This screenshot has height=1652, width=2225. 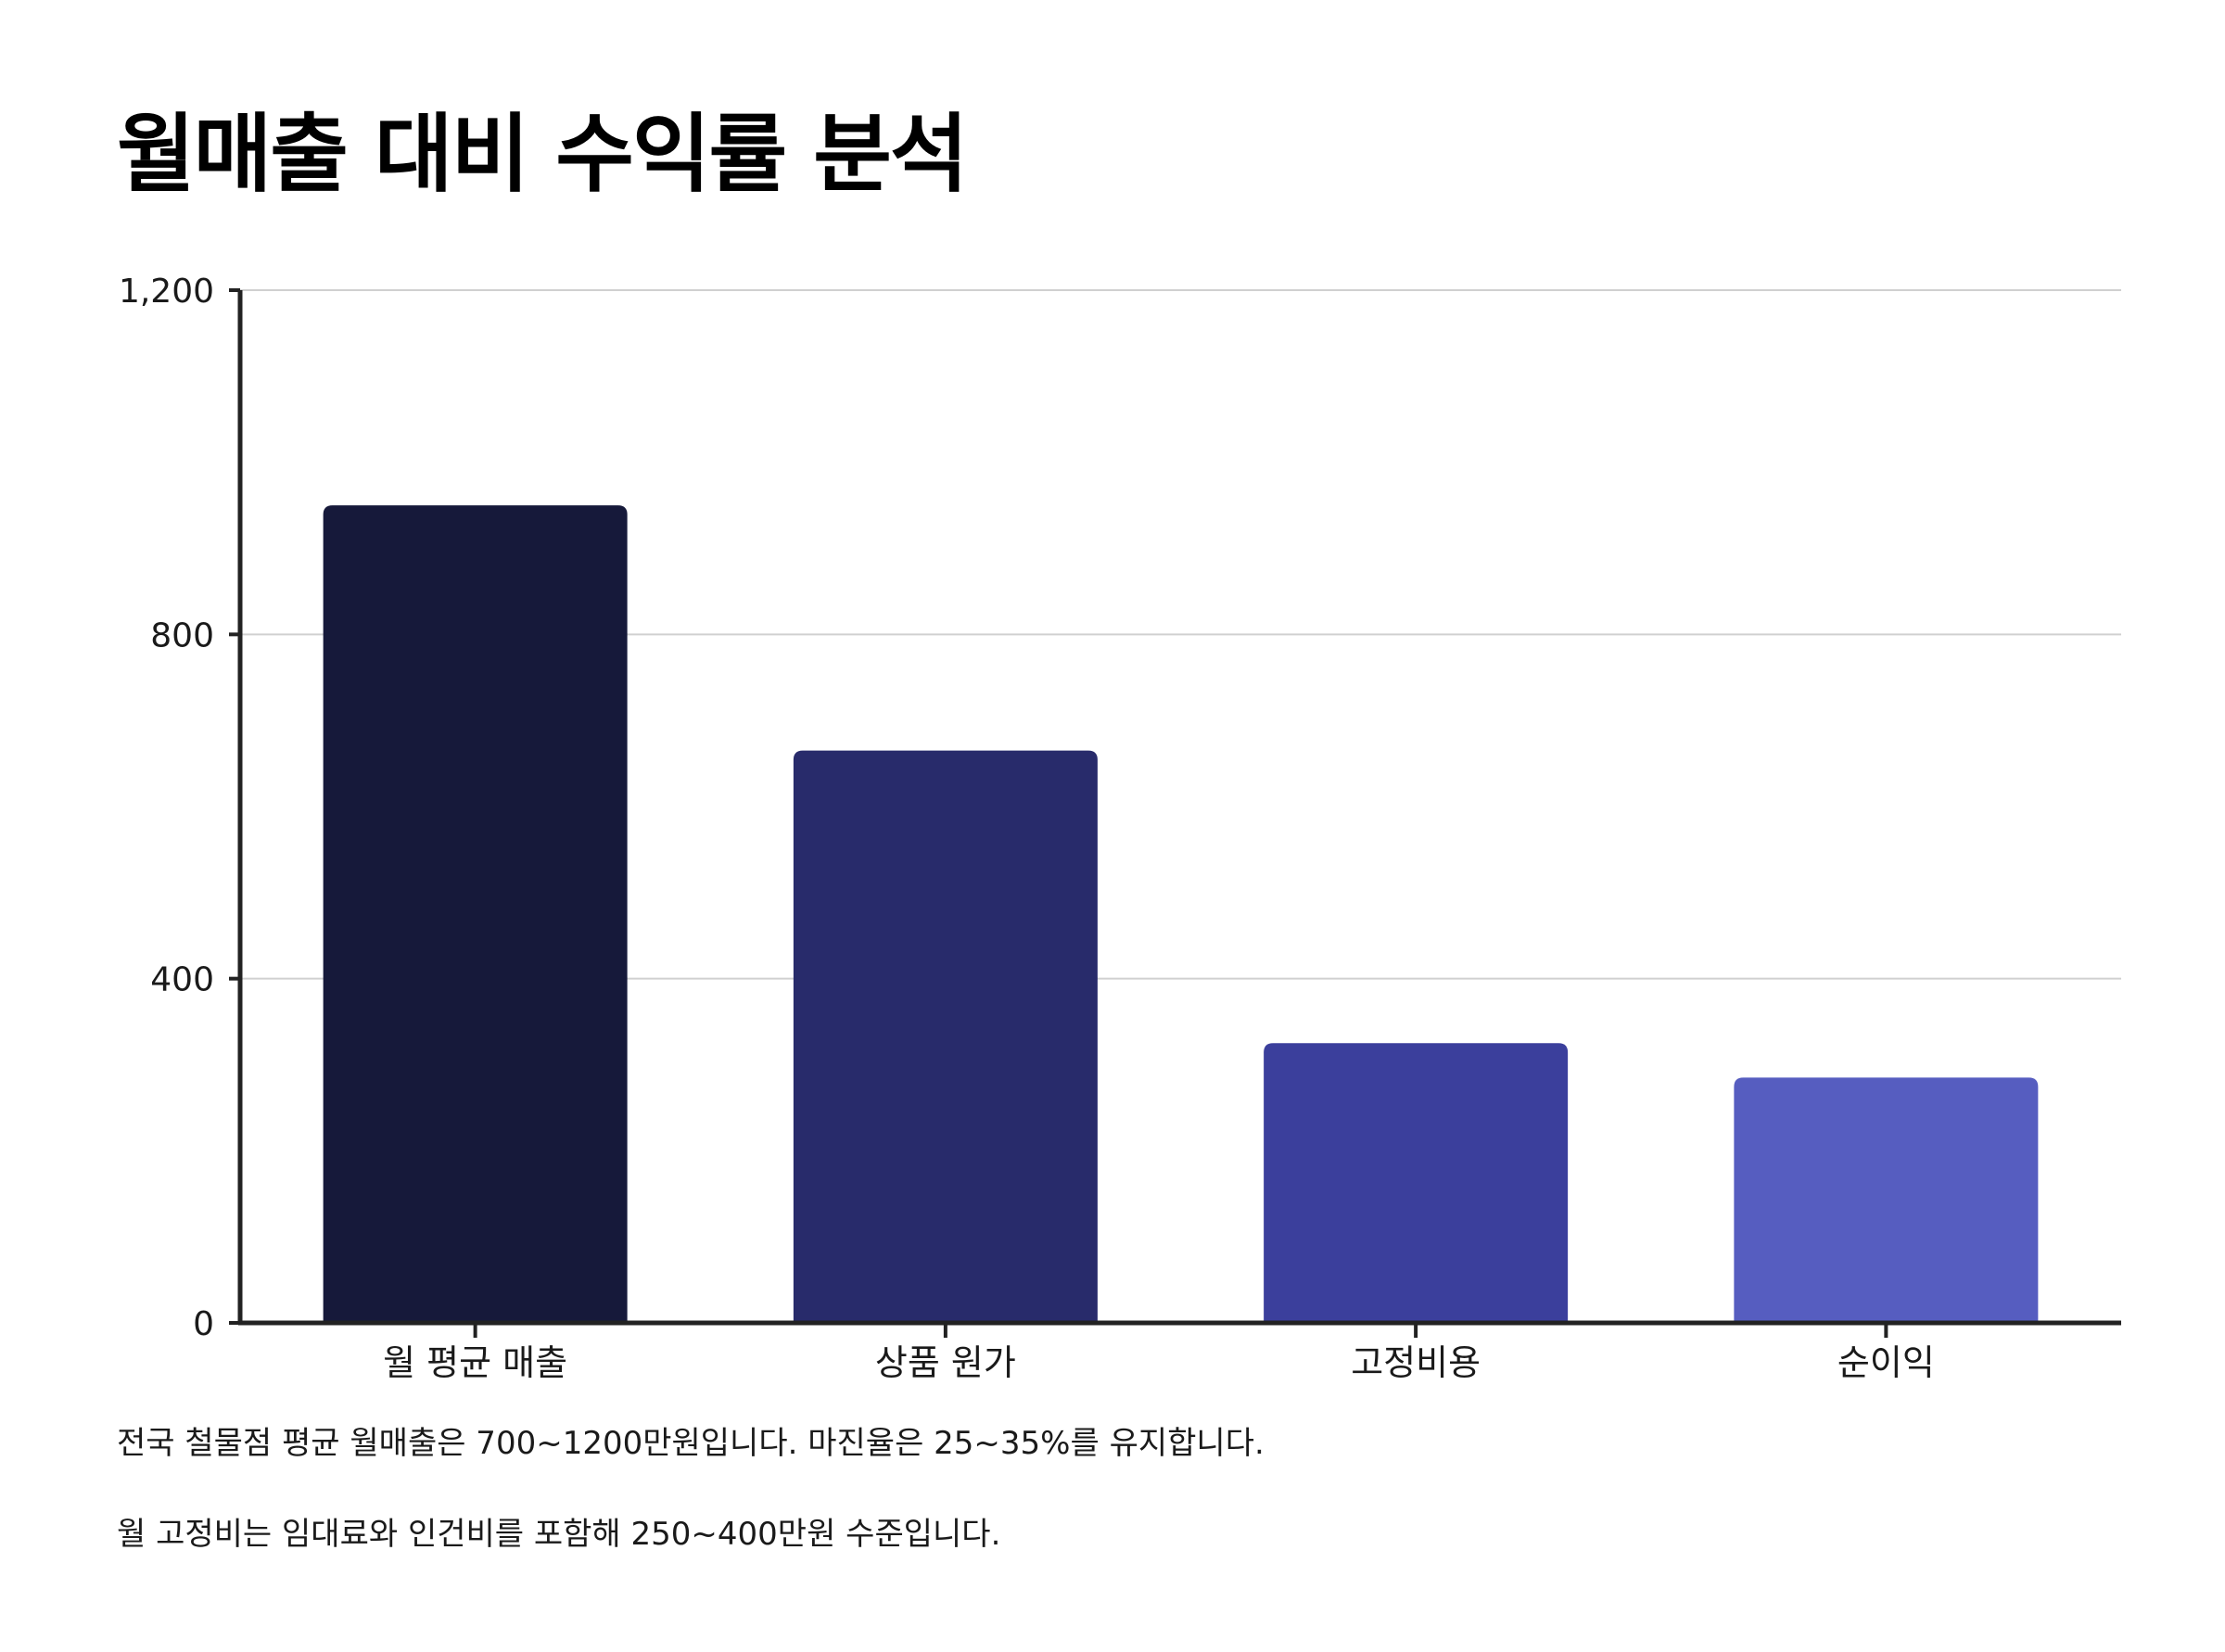 I want to click on x-tick-label-1: 월 평균 매출, so click(x=475, y=1362).